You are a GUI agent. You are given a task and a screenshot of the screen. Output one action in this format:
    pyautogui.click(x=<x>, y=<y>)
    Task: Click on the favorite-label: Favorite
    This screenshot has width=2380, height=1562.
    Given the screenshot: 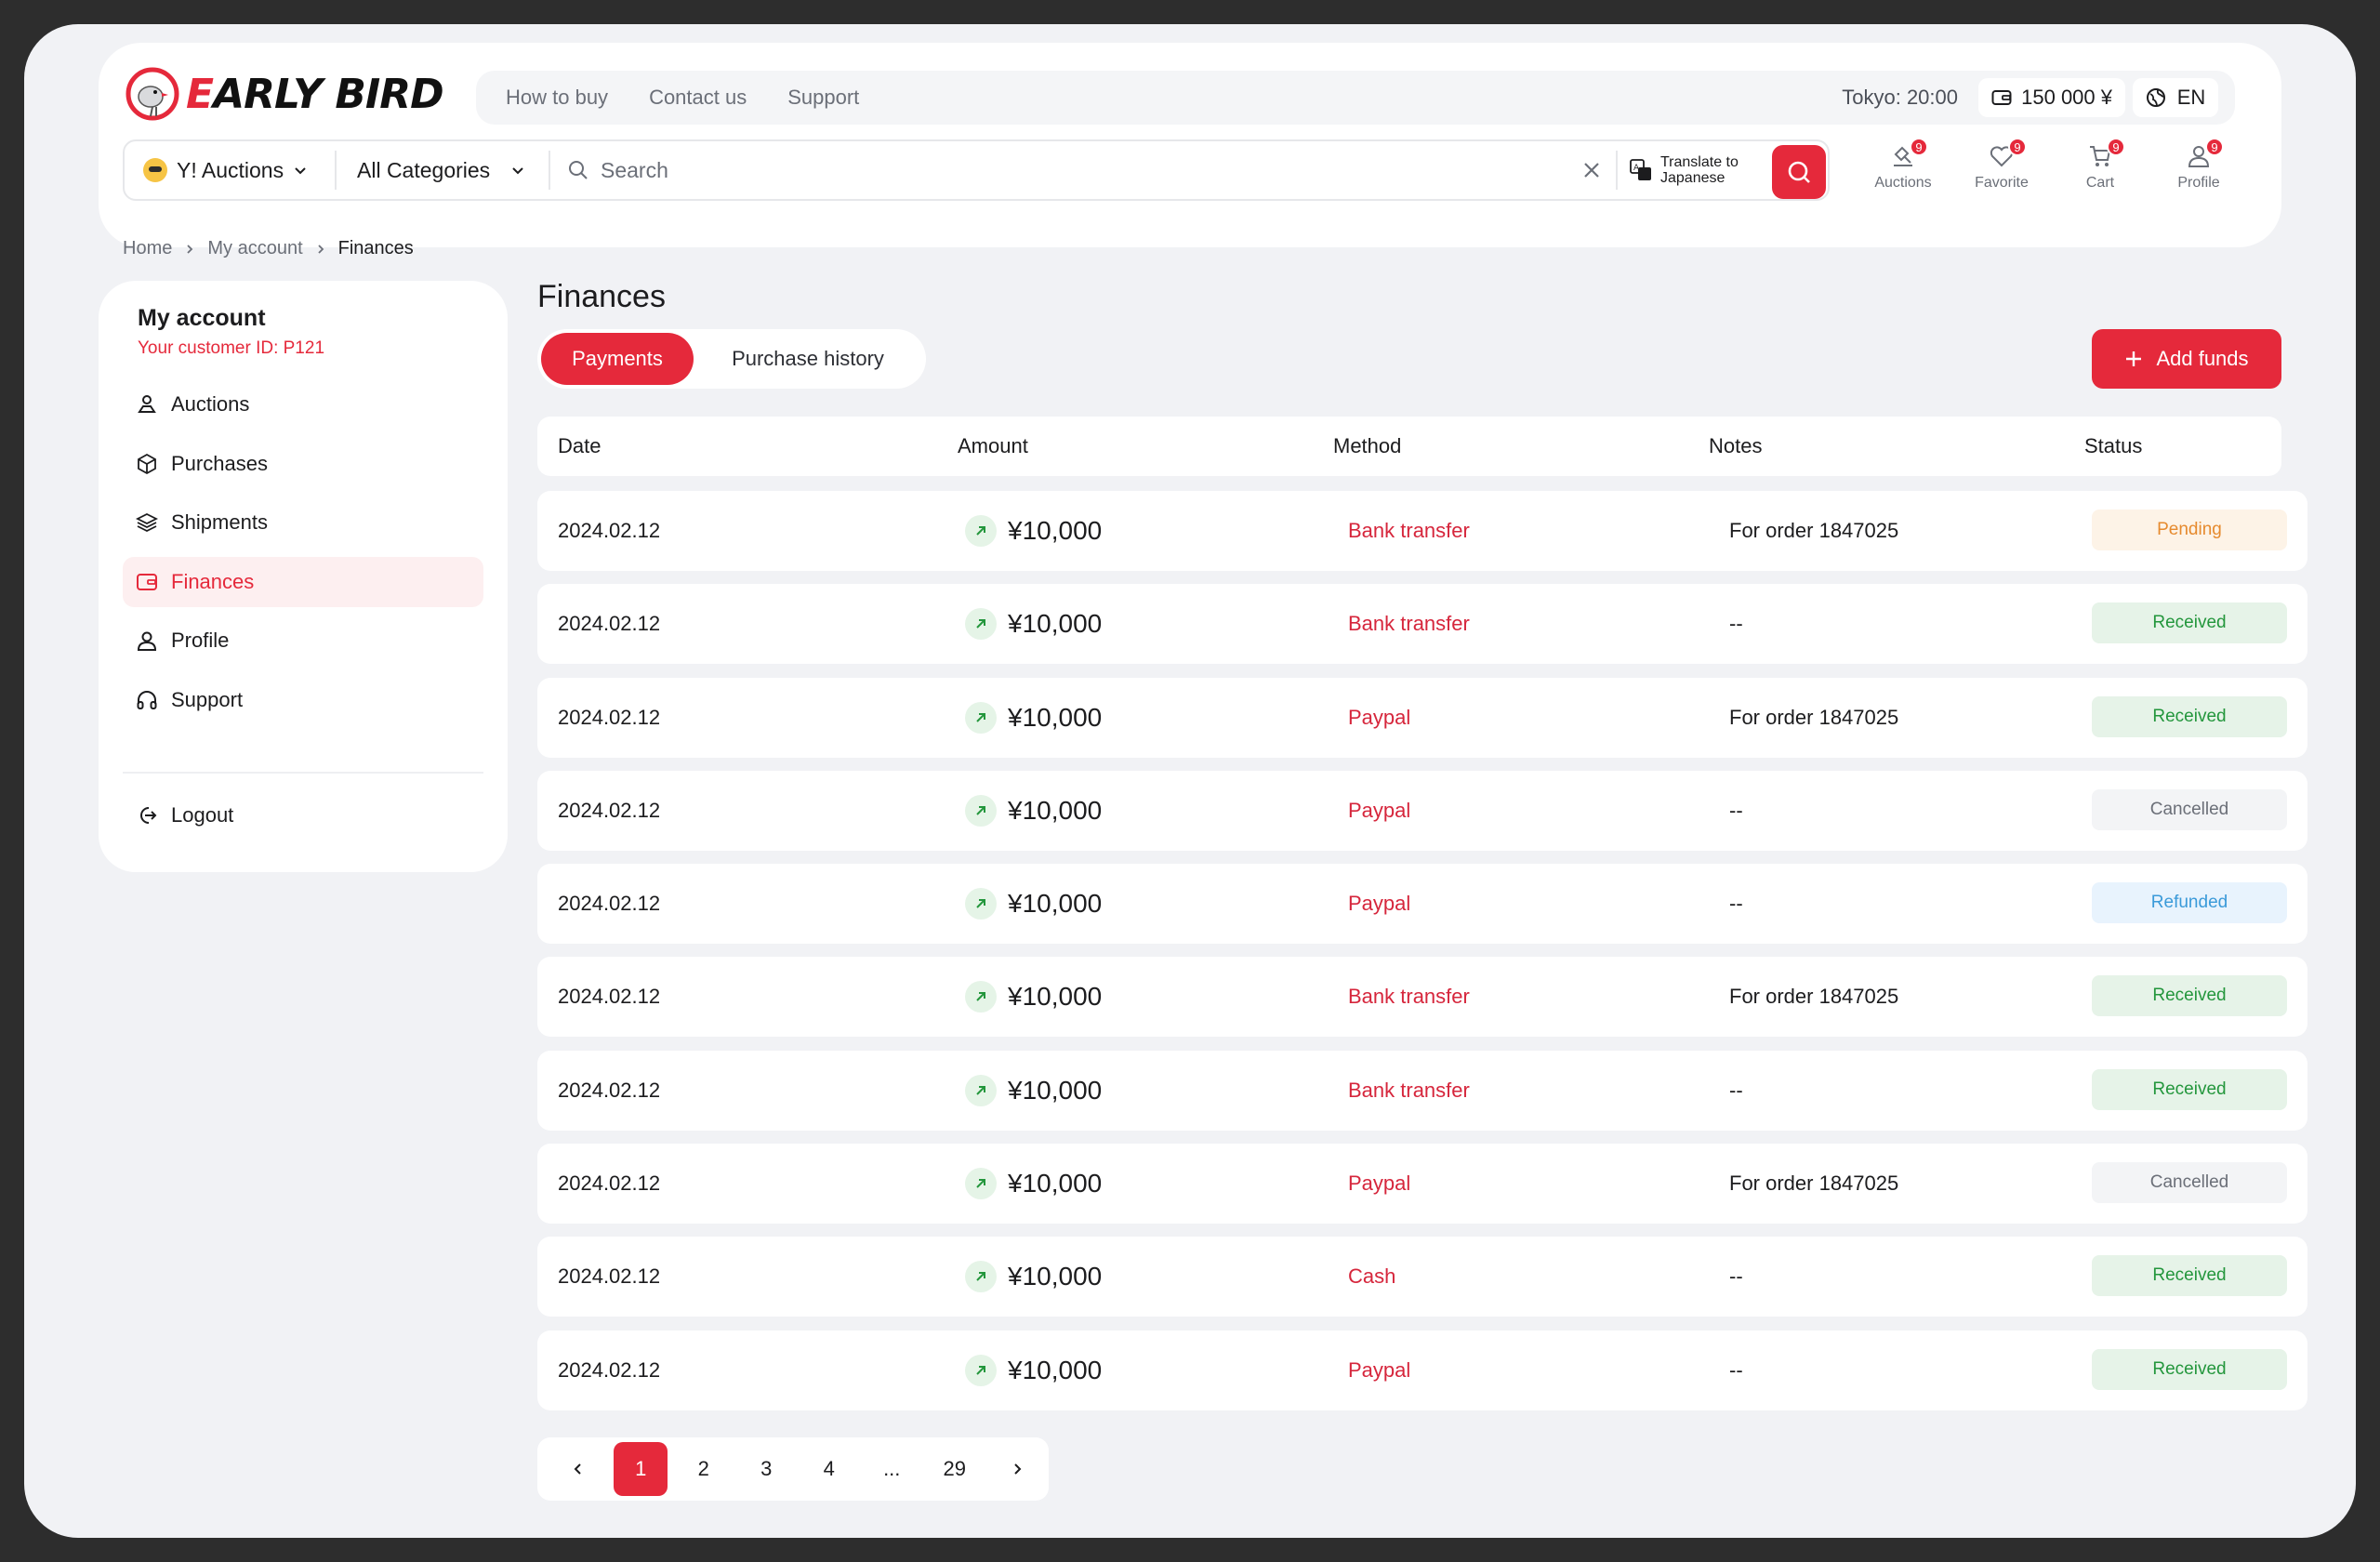 What is the action you would take?
    pyautogui.click(x=2002, y=183)
    